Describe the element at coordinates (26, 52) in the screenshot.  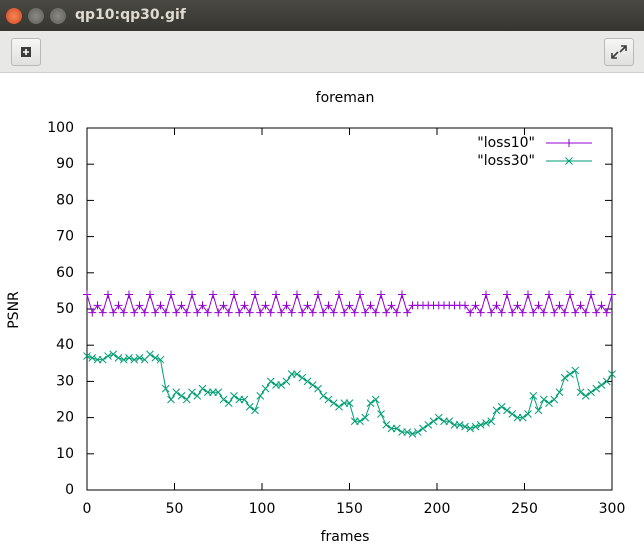
I see `add-button` at that location.